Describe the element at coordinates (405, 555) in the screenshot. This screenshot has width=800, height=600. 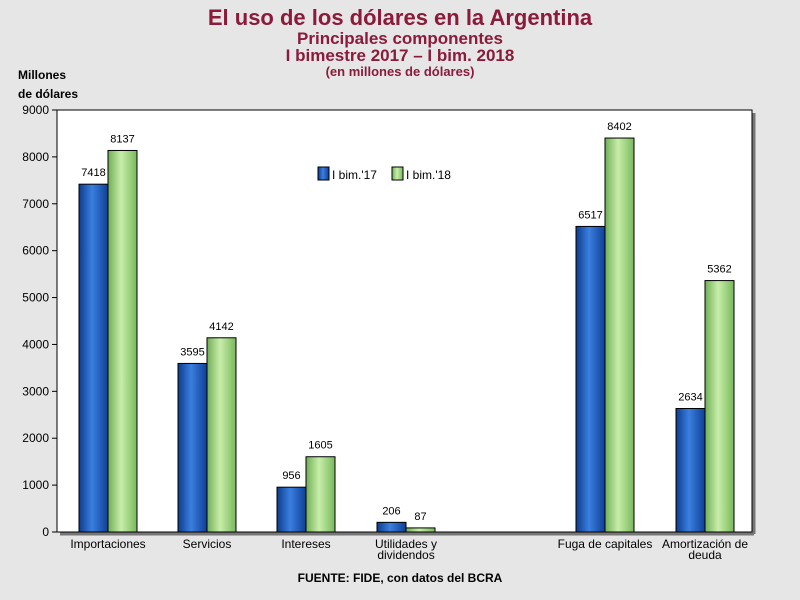
I see `x-tick-label: dividendos` at that location.